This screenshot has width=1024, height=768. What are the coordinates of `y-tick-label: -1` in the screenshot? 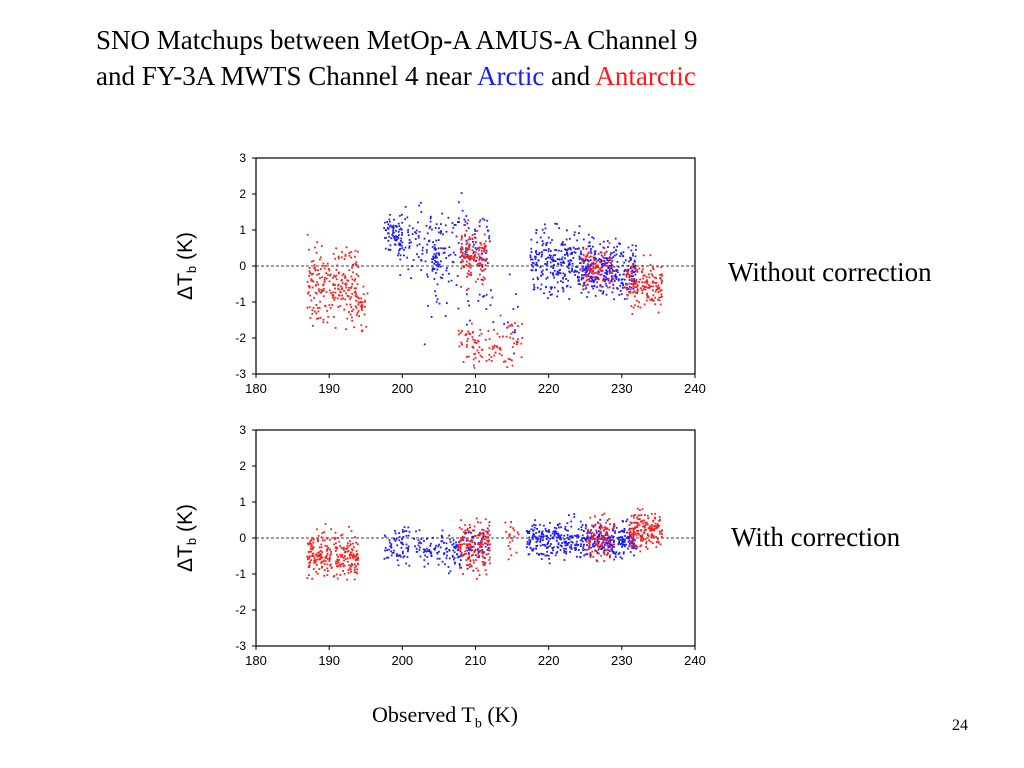 It's located at (240, 574).